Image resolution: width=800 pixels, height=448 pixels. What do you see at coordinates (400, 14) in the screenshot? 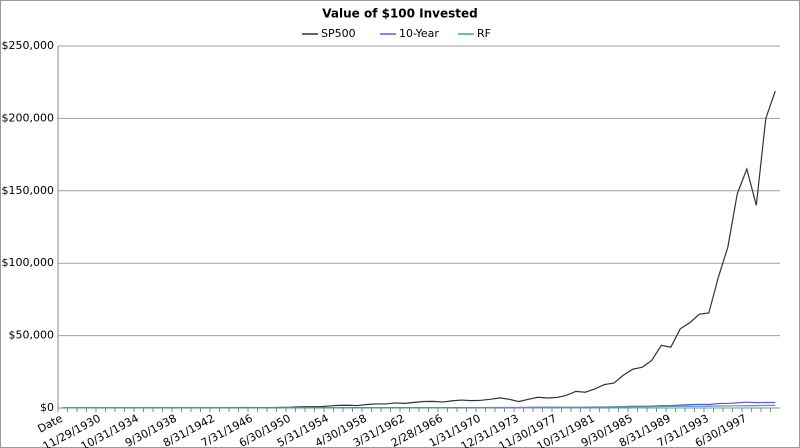
I see `chart-title: Value of $100 Invested` at bounding box center [400, 14].